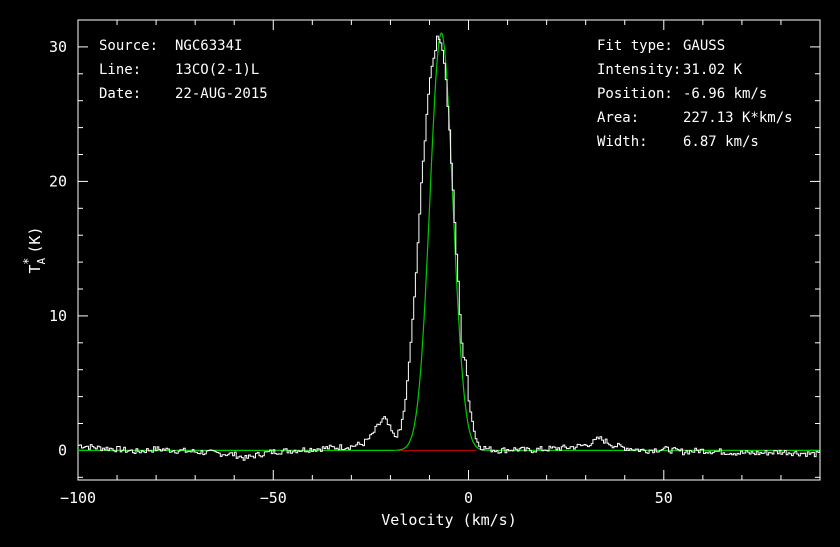 Image resolution: width=840 pixels, height=547 pixels. Describe the element at coordinates (120, 94) in the screenshot. I see `info-left-key: Date:` at that location.